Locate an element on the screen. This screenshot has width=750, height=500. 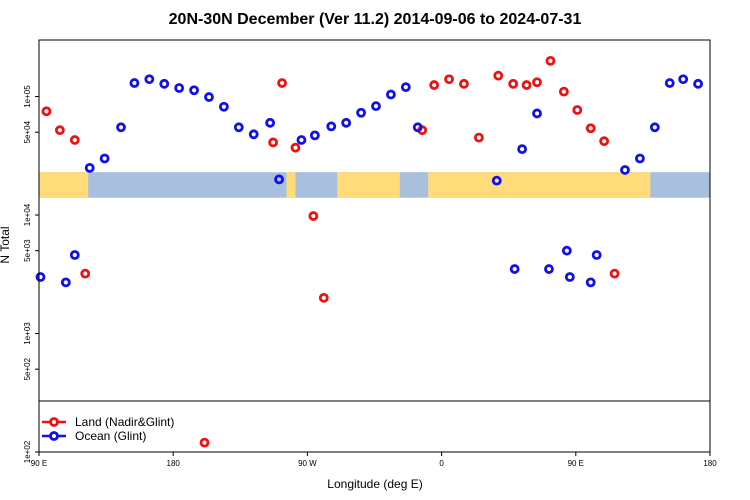
legend-entry-label: Ocean (Glint) is located at coordinates (110, 436).